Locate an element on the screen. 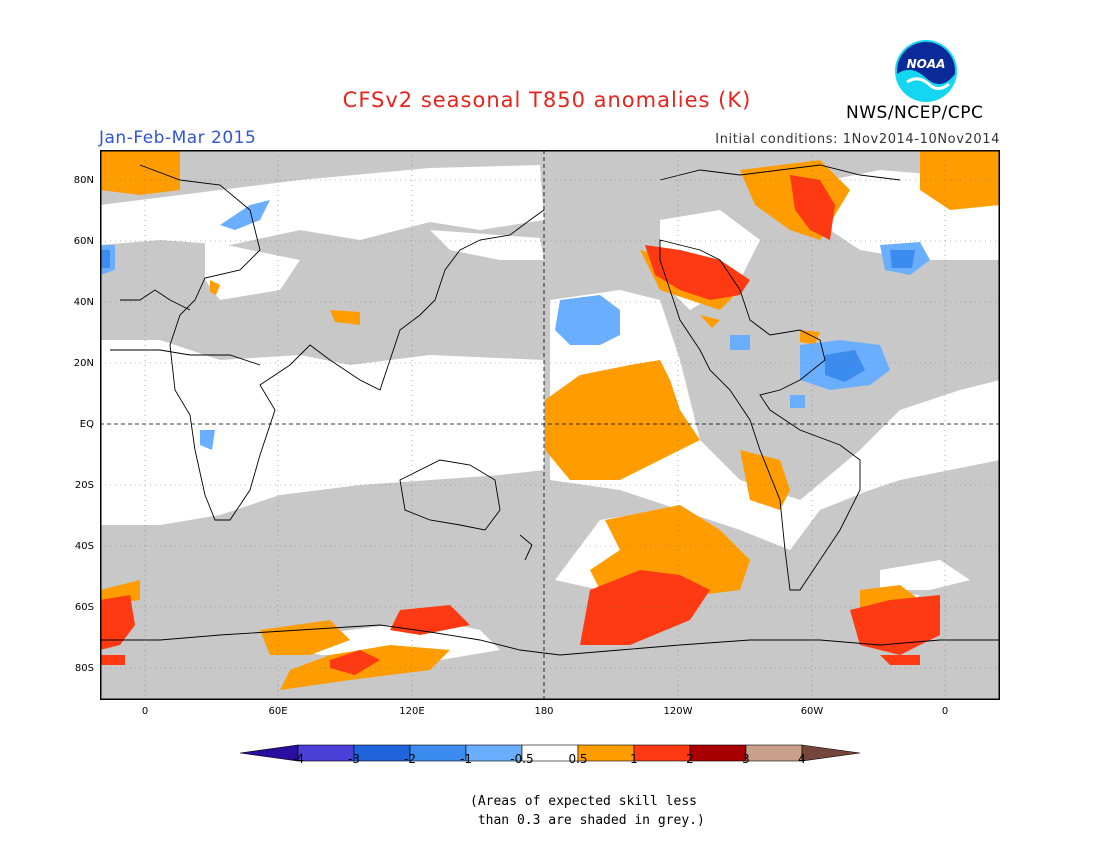 The width and height of the screenshot is (1100, 850). agency-label: NWS/NCEP/CPC is located at coordinates (915, 113).